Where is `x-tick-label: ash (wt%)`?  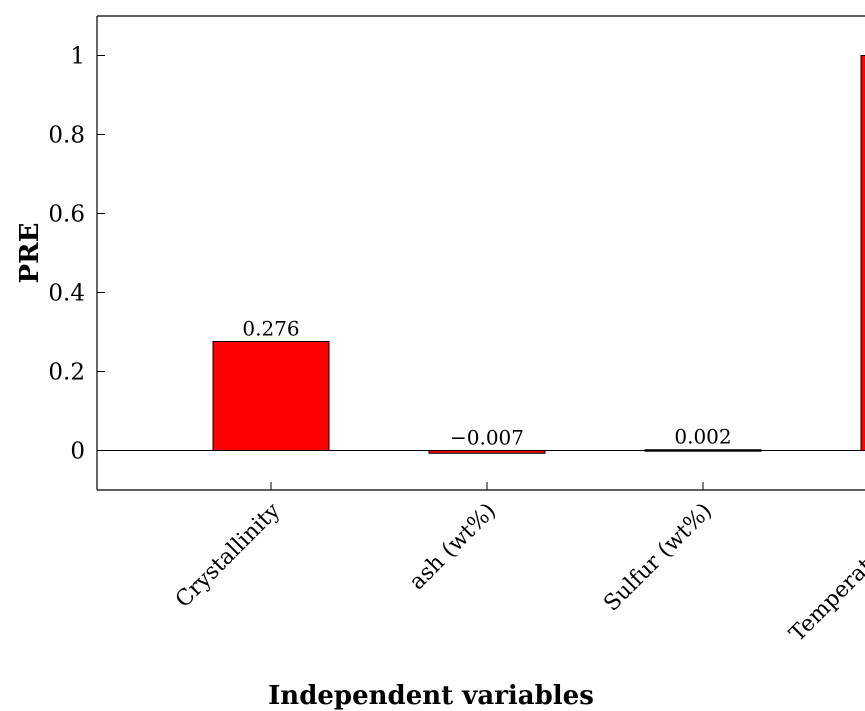
x-tick-label: ash (wt%) is located at coordinates (453, 547).